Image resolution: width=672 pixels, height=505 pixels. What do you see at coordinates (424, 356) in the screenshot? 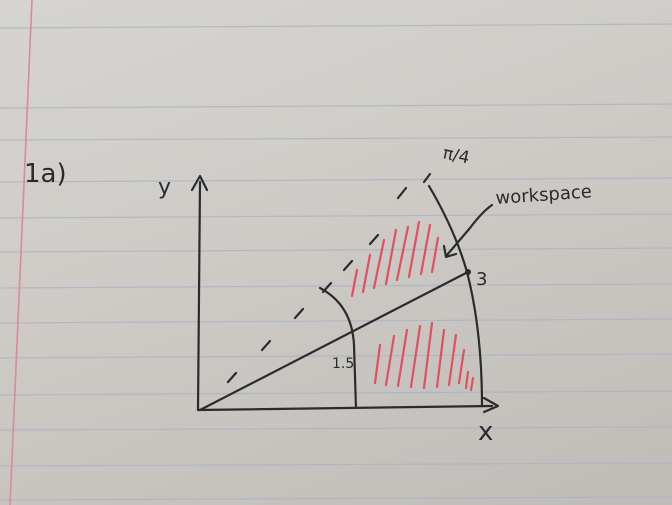
I see `workspace-hatch-lower` at bounding box center [424, 356].